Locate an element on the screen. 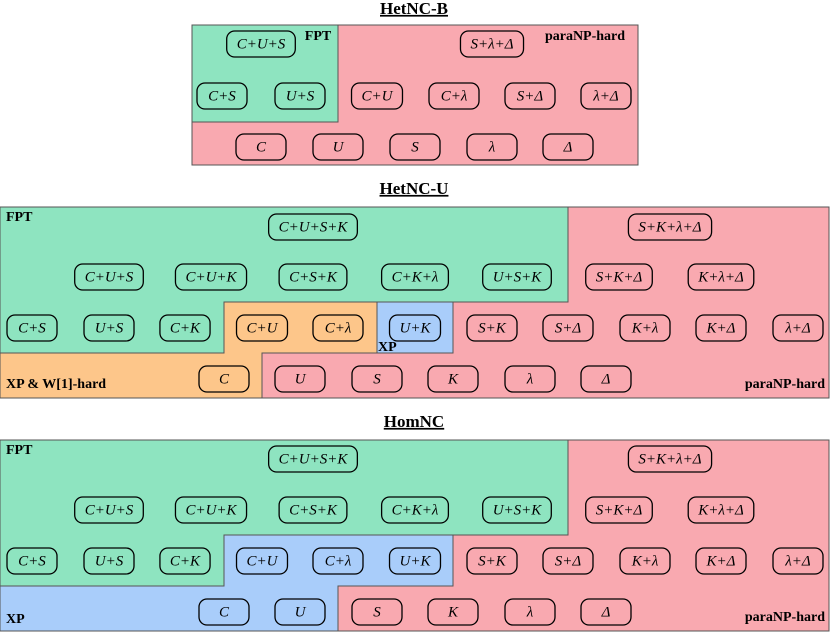 Image resolution: width=830 pixels, height=632 pixels. node: U+K is located at coordinates (415, 328).